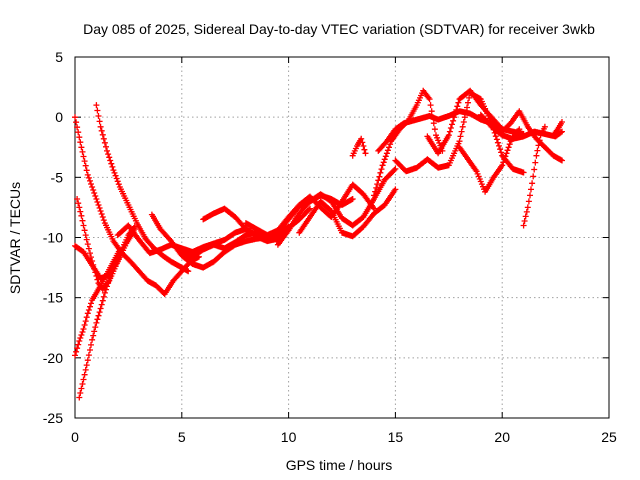  What do you see at coordinates (502, 437) in the screenshot?
I see `x-tick-label: 20` at bounding box center [502, 437].